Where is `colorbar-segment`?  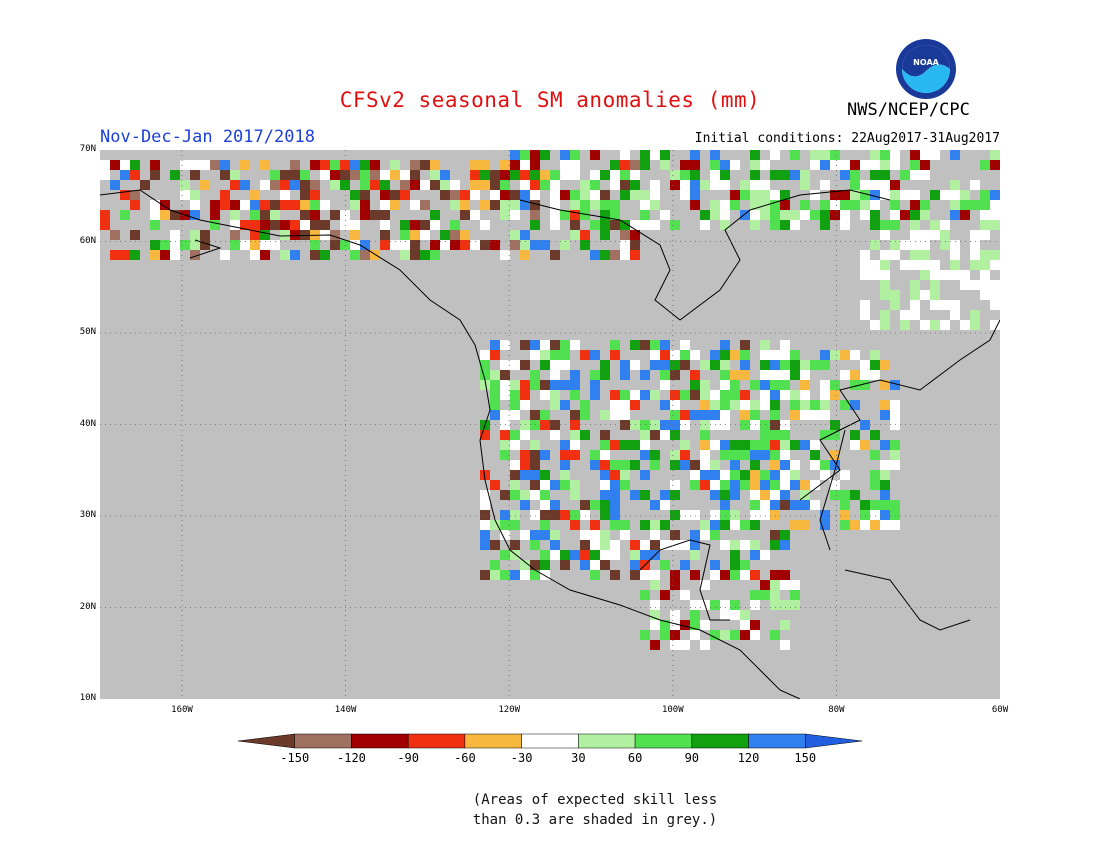 colorbar-segment is located at coordinates (266, 741).